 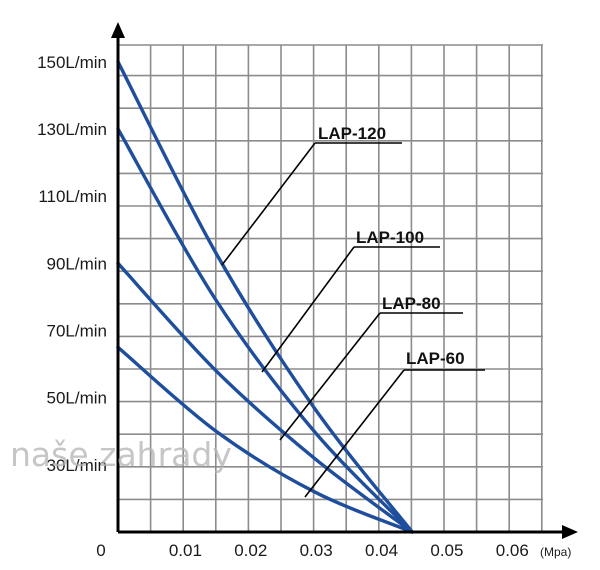 What do you see at coordinates (352, 133) in the screenshot?
I see `series-label-lap-120: LAP-120` at bounding box center [352, 133].